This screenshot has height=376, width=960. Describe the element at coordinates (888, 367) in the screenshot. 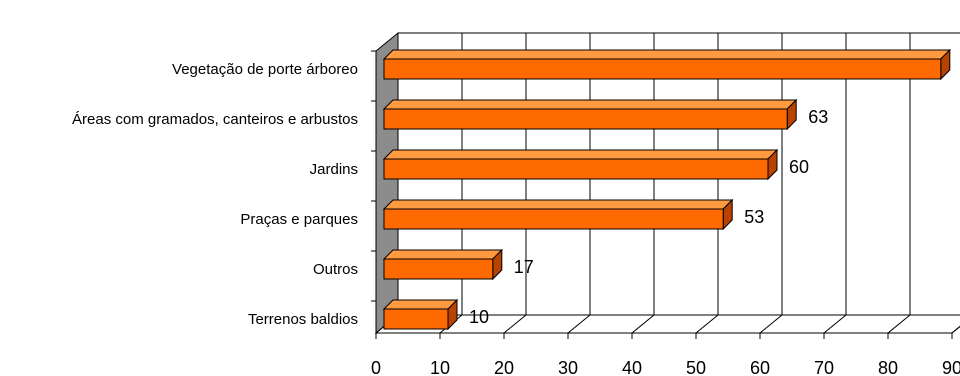

I see `x-tick-label: 80` at that location.